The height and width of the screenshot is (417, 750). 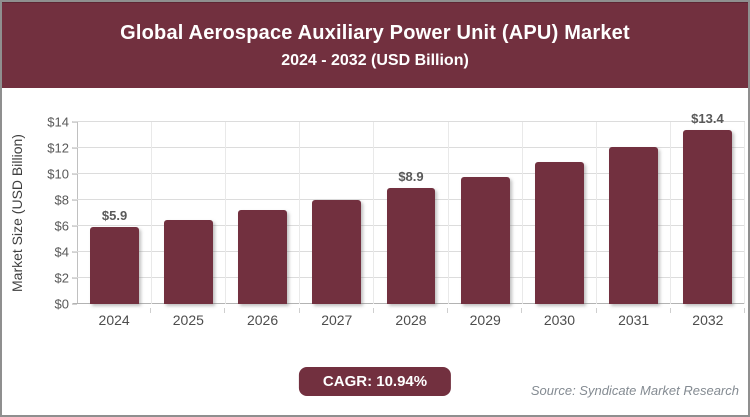 I want to click on y-axis-tick-label: $4, so click(x=39, y=252).